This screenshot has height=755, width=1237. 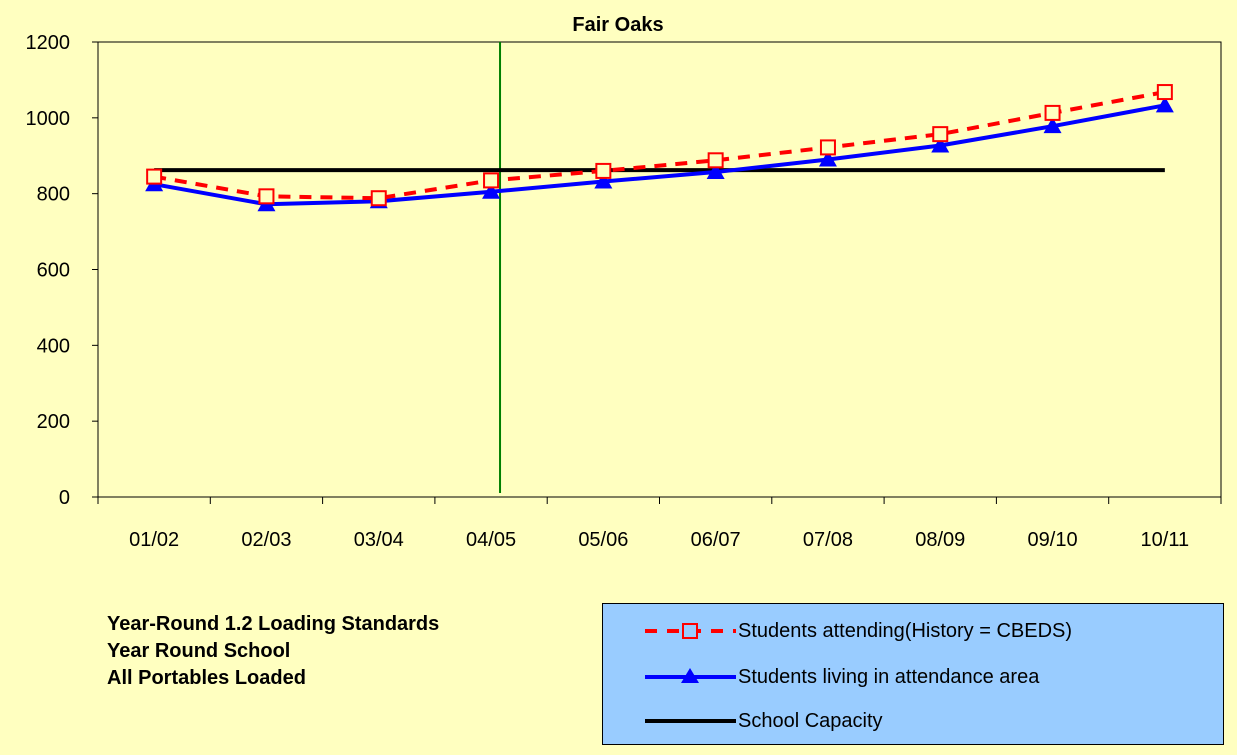 I want to click on note-portables: All Portables Loaded, so click(x=206, y=678).